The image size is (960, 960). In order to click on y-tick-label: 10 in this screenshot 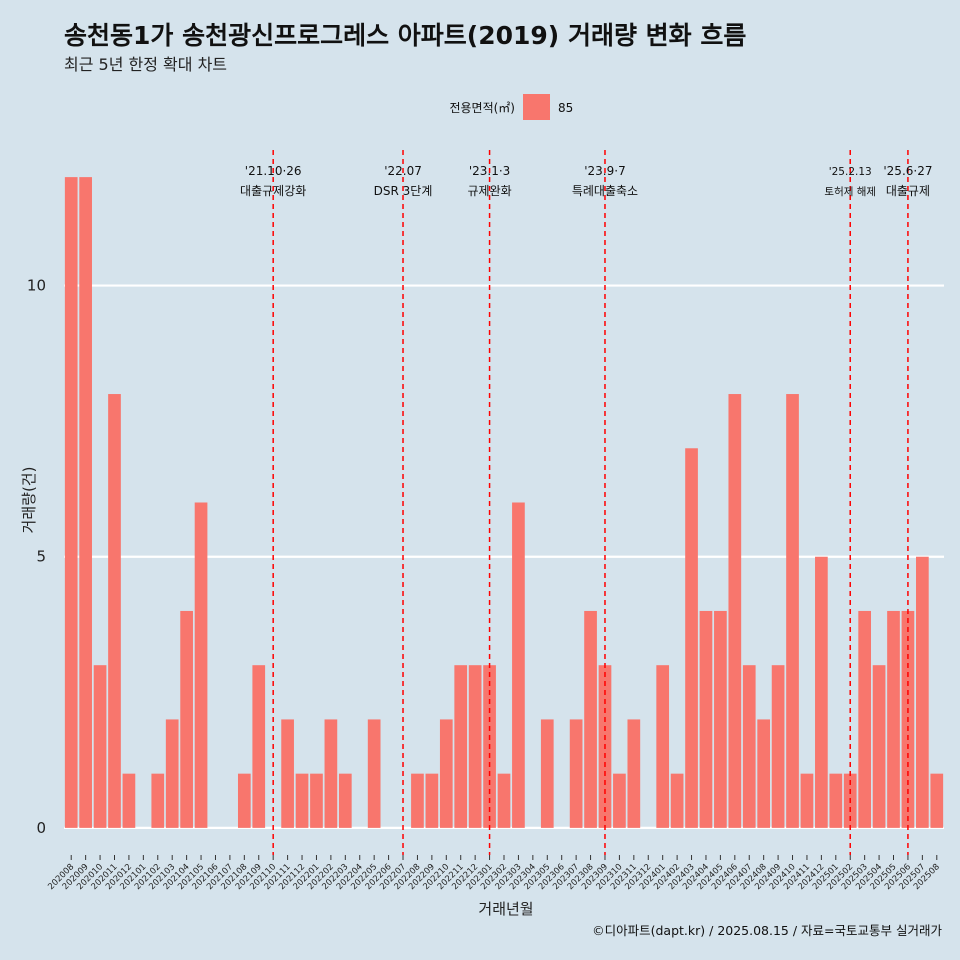, I will do `click(36, 286)`.